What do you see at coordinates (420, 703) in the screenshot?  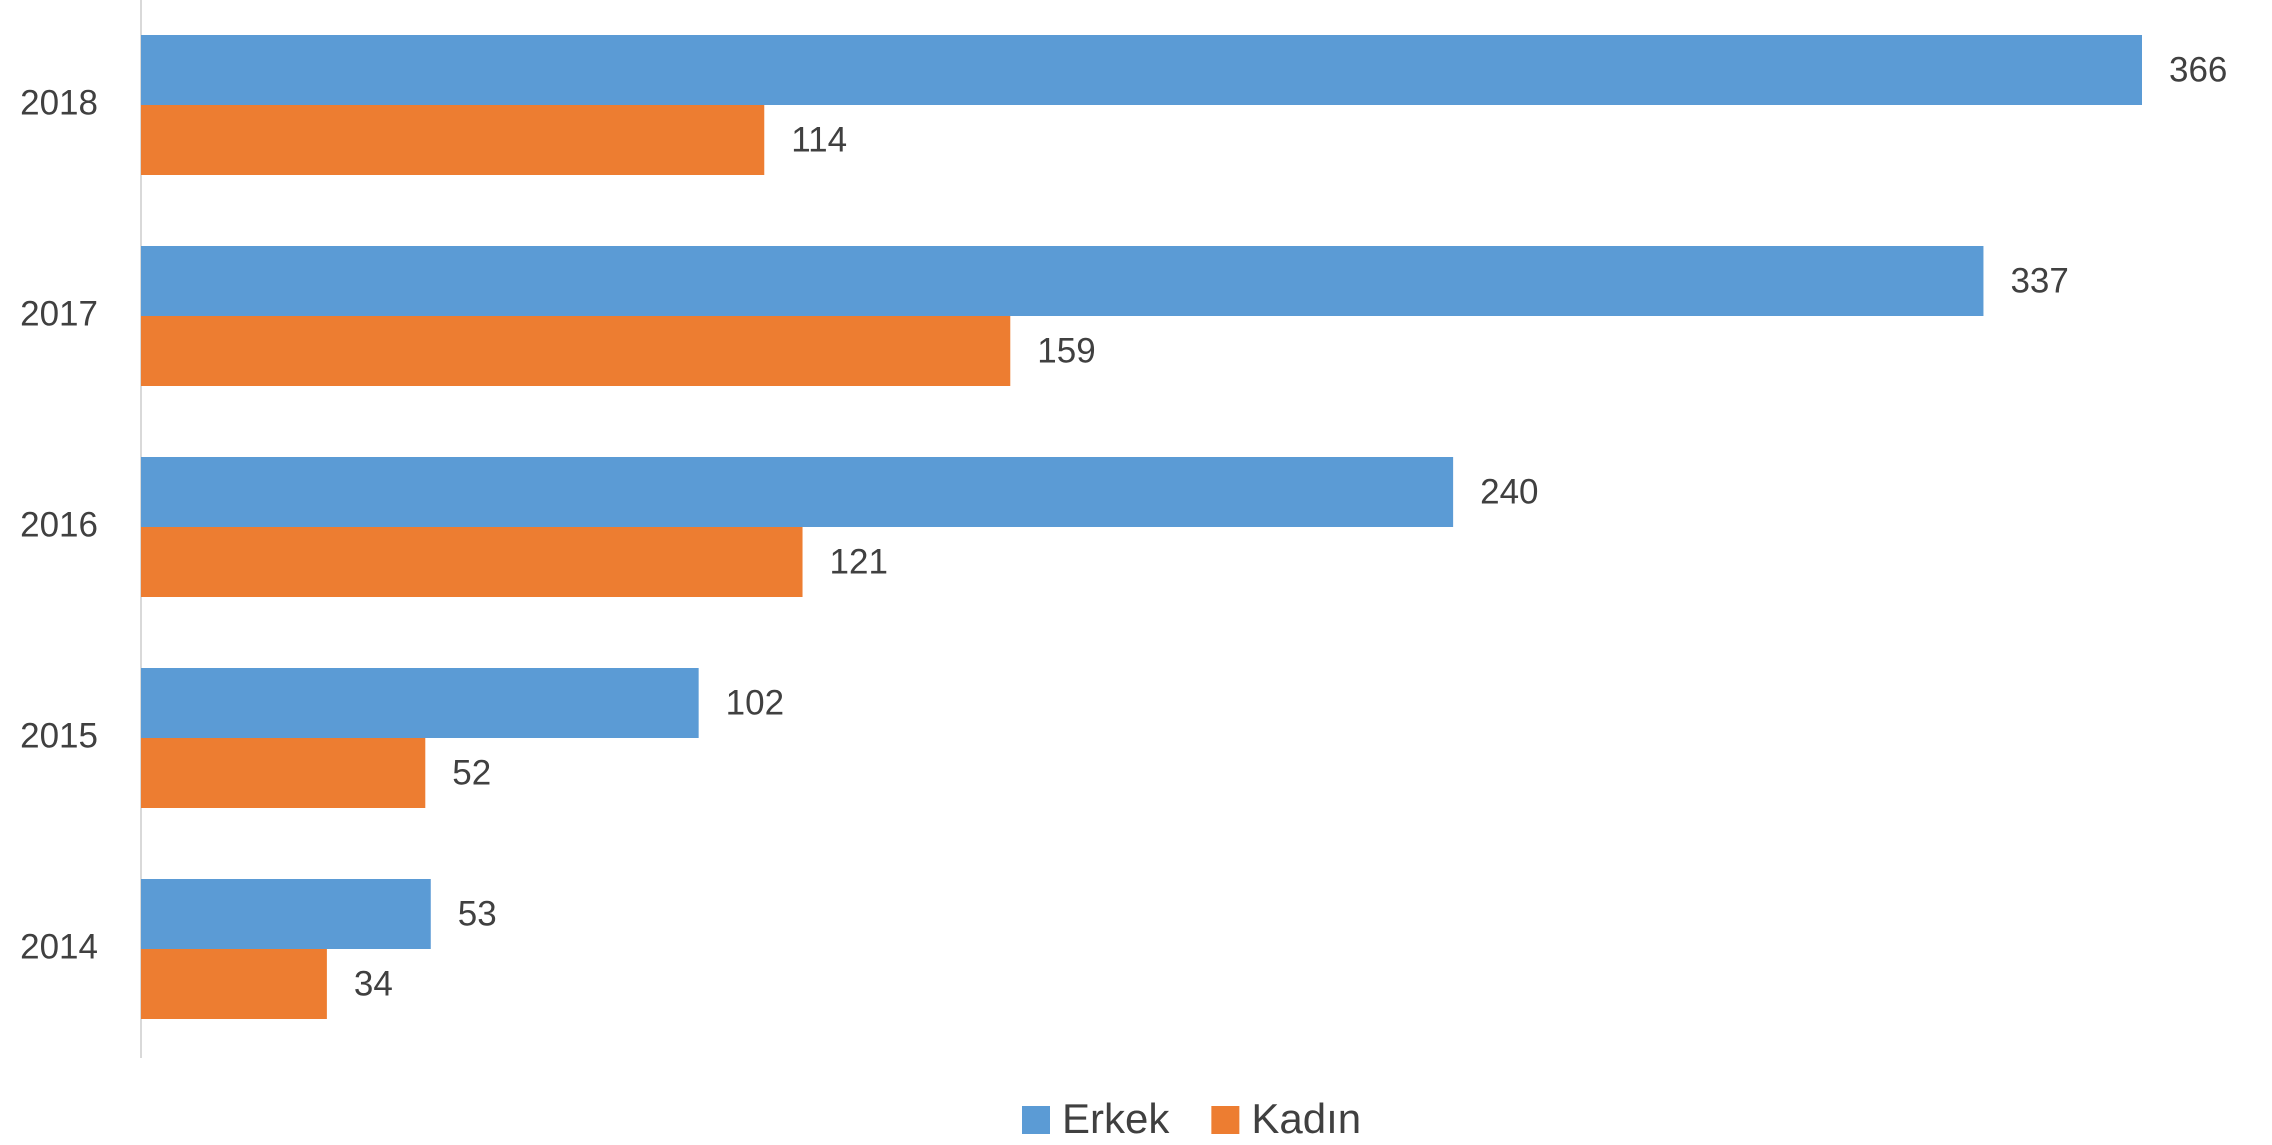 I see `bar-erkek-2015` at bounding box center [420, 703].